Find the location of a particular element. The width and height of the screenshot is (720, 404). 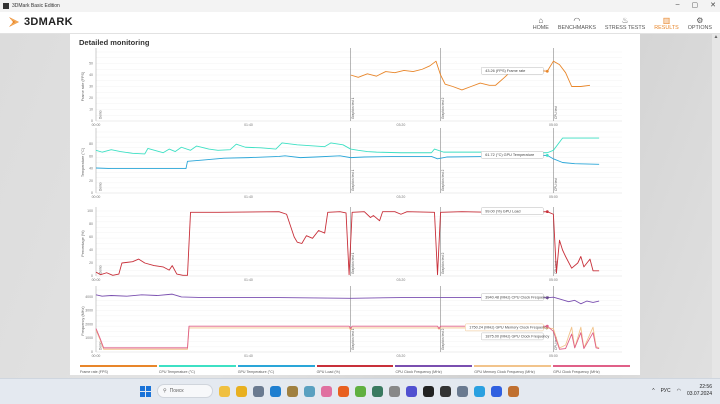

scrollbar: ▲ is located at coordinates (716, 206).